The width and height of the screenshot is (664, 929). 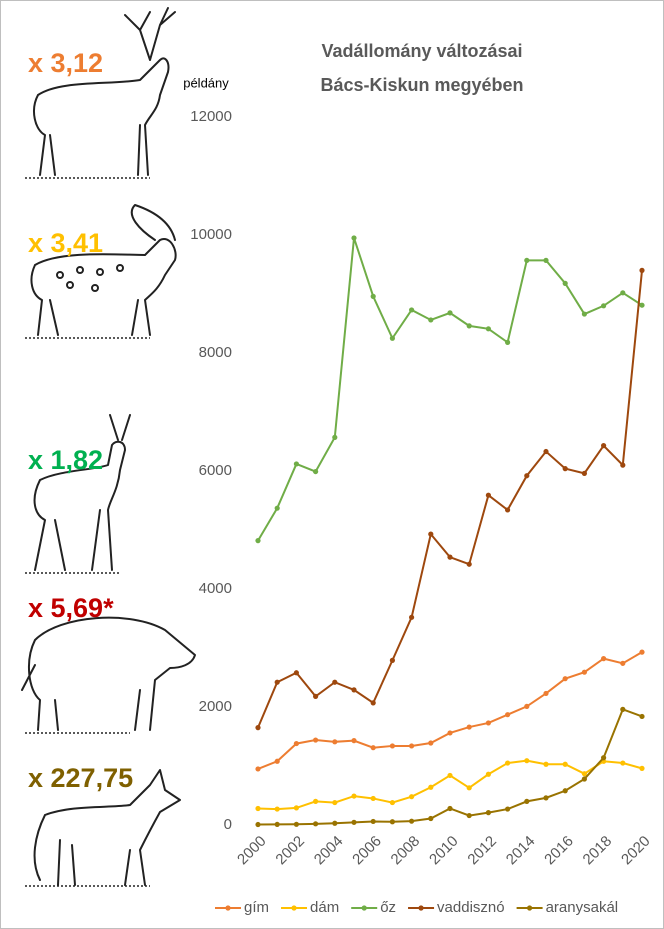 I want to click on ratio-label: x 5,69*, so click(x=71, y=608).